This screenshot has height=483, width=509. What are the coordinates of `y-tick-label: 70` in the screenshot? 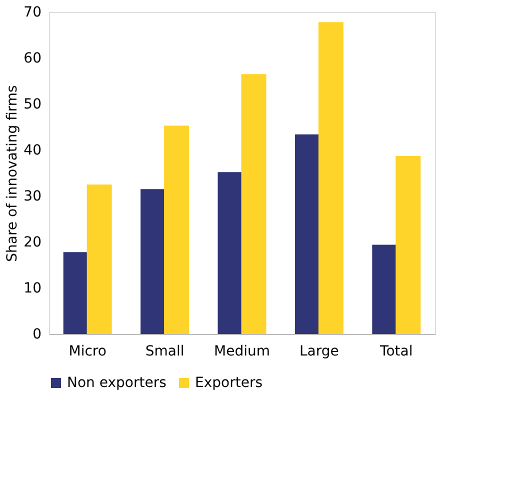 It's located at (33, 12).